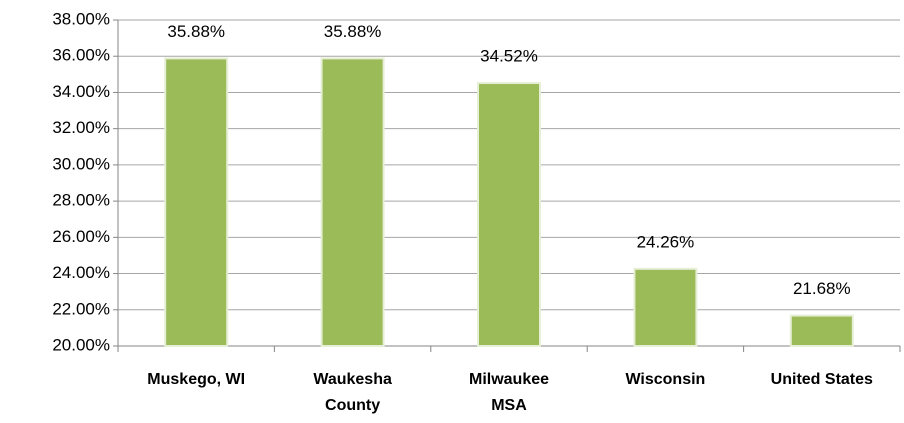 Image resolution: width=904 pixels, height=423 pixels. I want to click on y-tick-label: 26.00%, so click(81, 236).